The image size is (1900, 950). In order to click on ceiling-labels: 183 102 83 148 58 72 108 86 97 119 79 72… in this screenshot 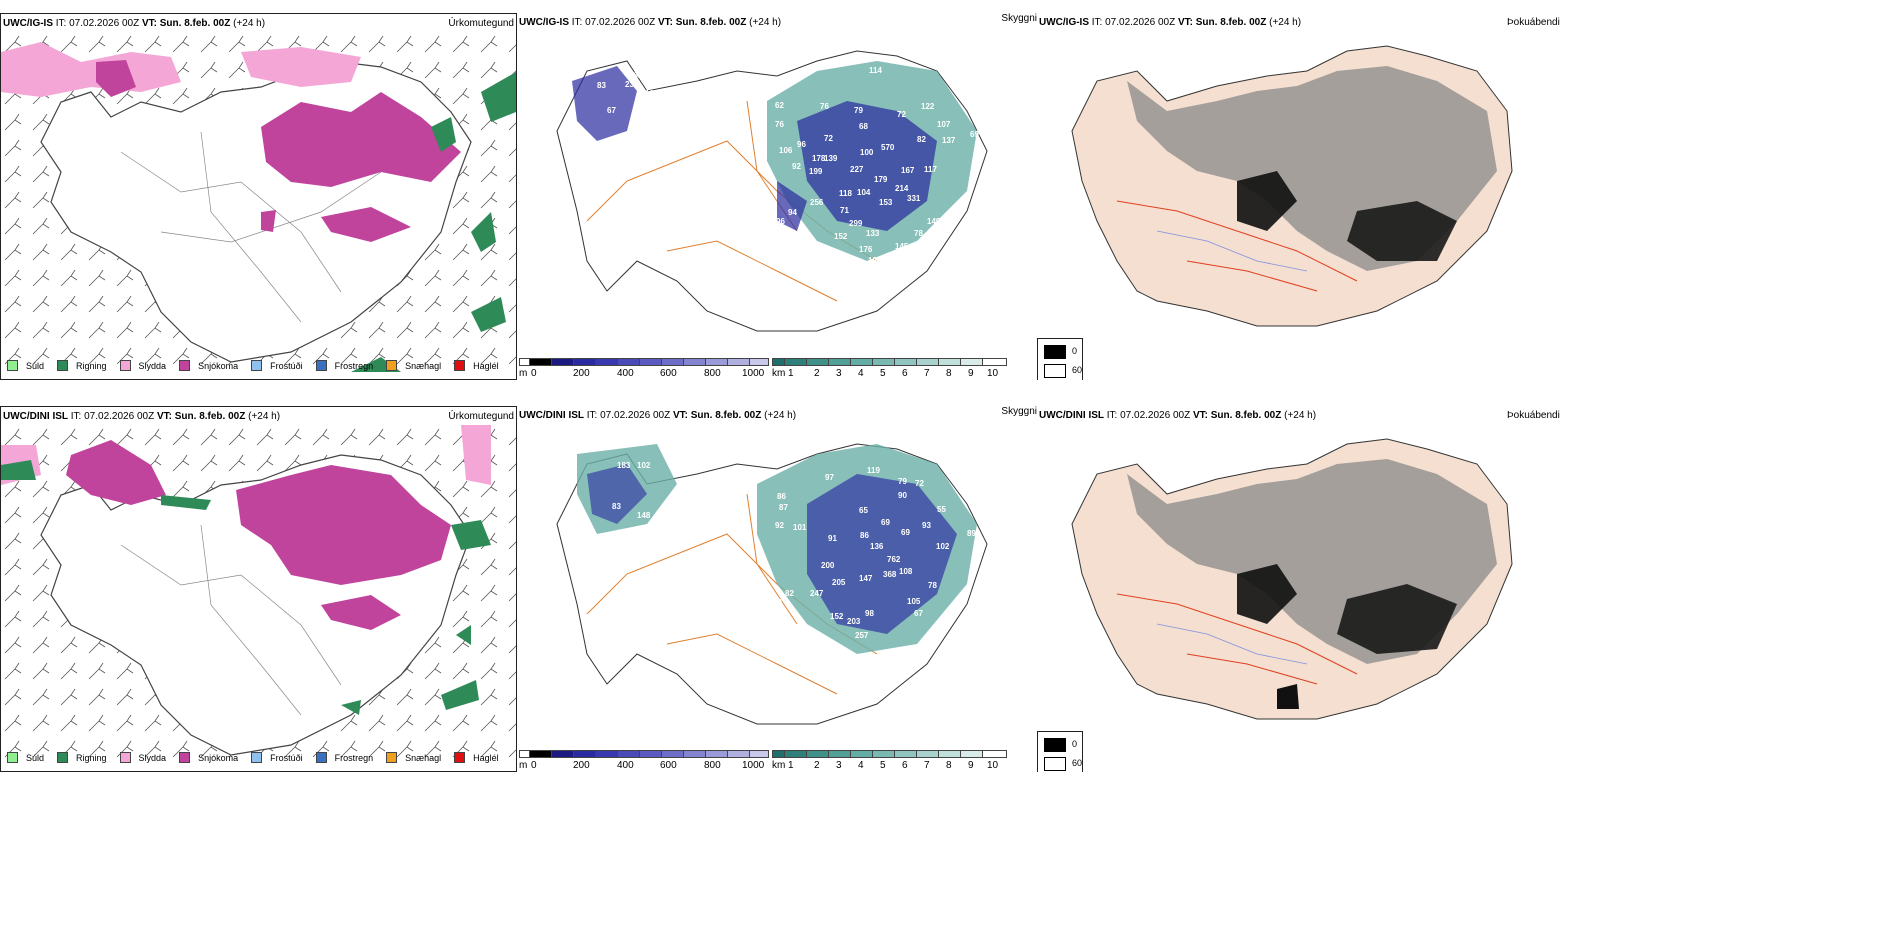, I will do `click(794, 587)`.